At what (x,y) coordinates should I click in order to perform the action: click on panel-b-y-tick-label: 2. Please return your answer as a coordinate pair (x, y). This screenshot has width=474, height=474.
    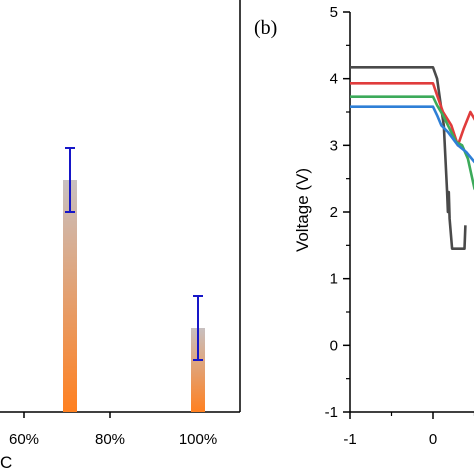
    Looking at the image, I should click on (334, 212).